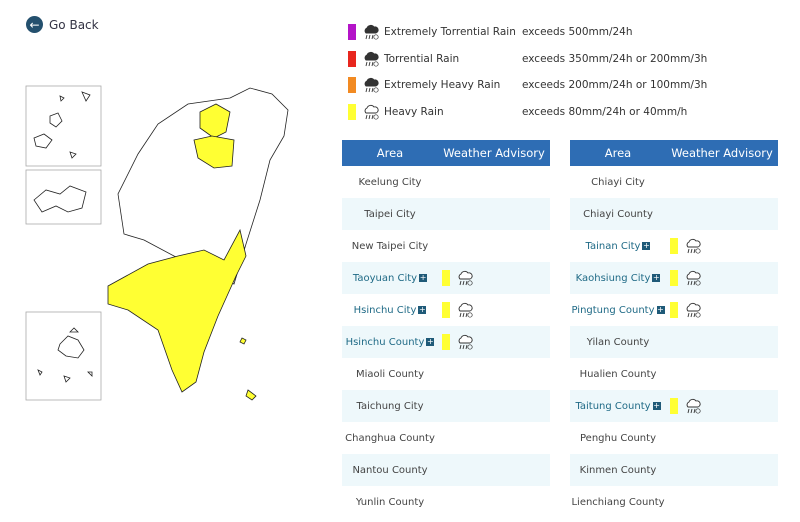  I want to click on area-cell: Miaoli County, so click(390, 374).